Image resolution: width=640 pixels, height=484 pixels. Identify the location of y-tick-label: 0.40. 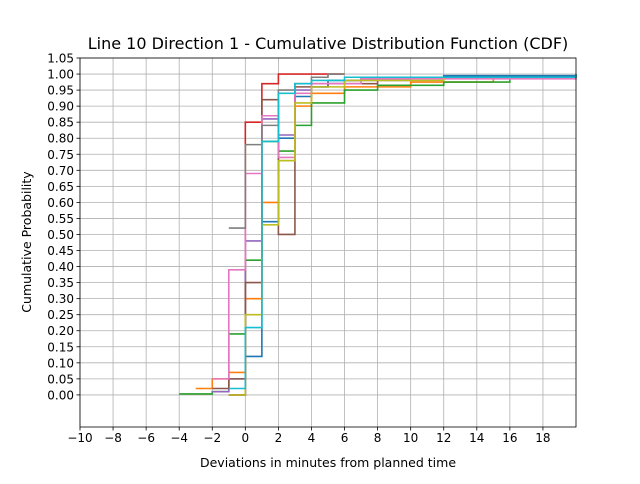
(60, 267).